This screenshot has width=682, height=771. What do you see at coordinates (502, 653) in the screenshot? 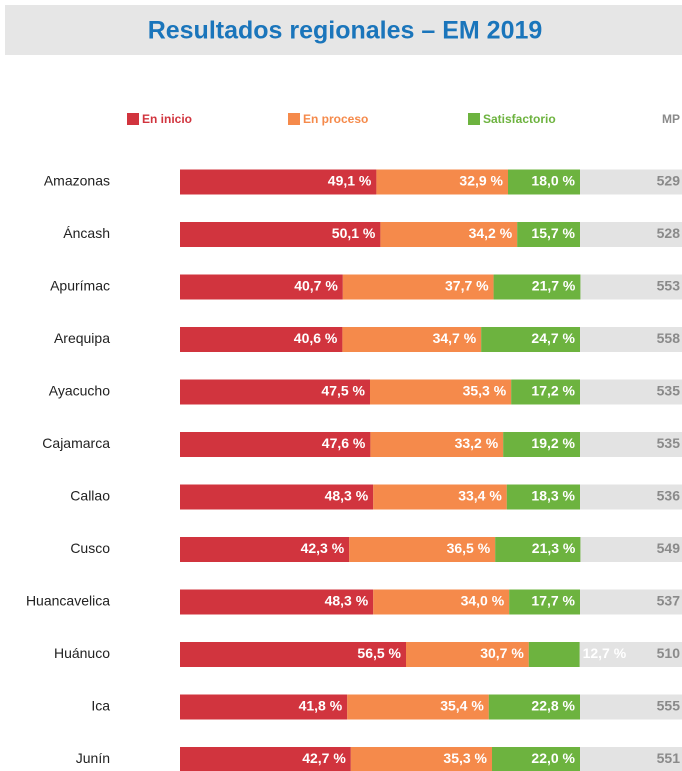
I see `value-label: 30,7 %` at bounding box center [502, 653].